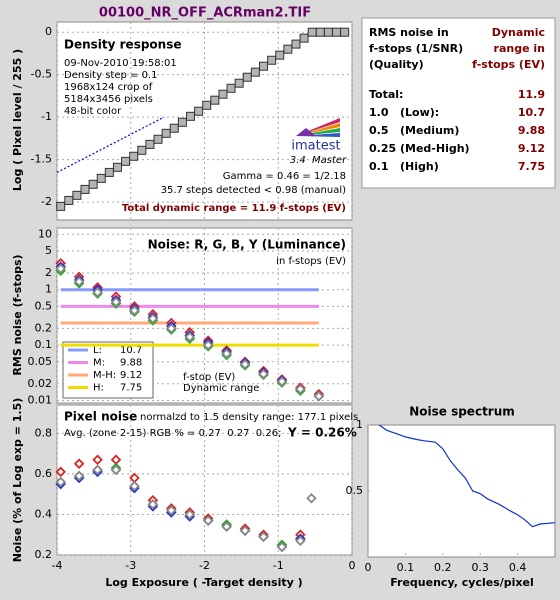  What do you see at coordinates (359, 424) in the screenshot?
I see `y-tick-label: 1` at bounding box center [359, 424].